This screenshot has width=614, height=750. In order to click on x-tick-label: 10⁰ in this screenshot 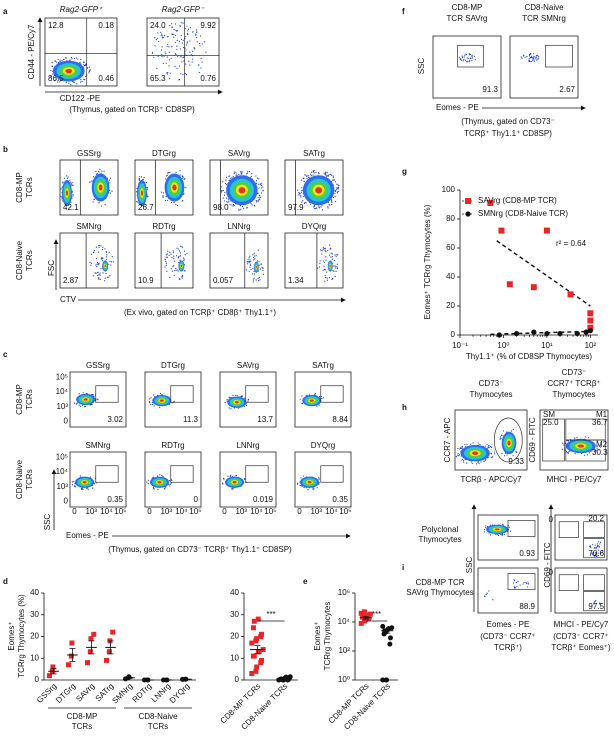, I will do `click(503, 345)`.